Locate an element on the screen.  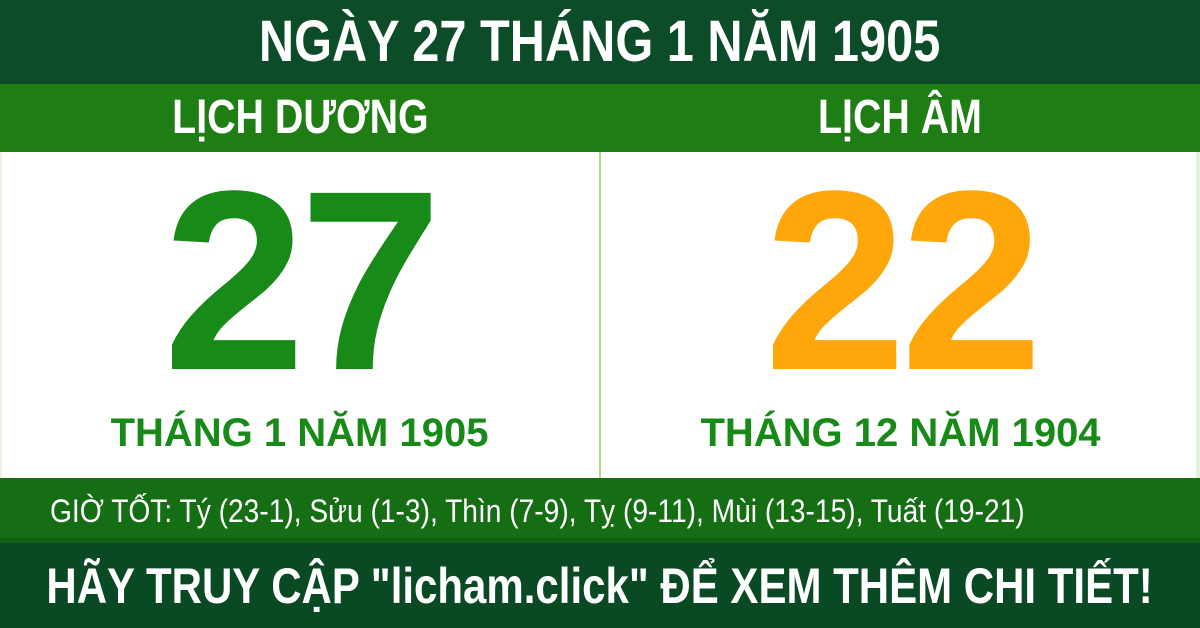
date-title-bar: NGÀY 27 THÁNG 1 NĂM 1905 is located at coordinates (600, 42).